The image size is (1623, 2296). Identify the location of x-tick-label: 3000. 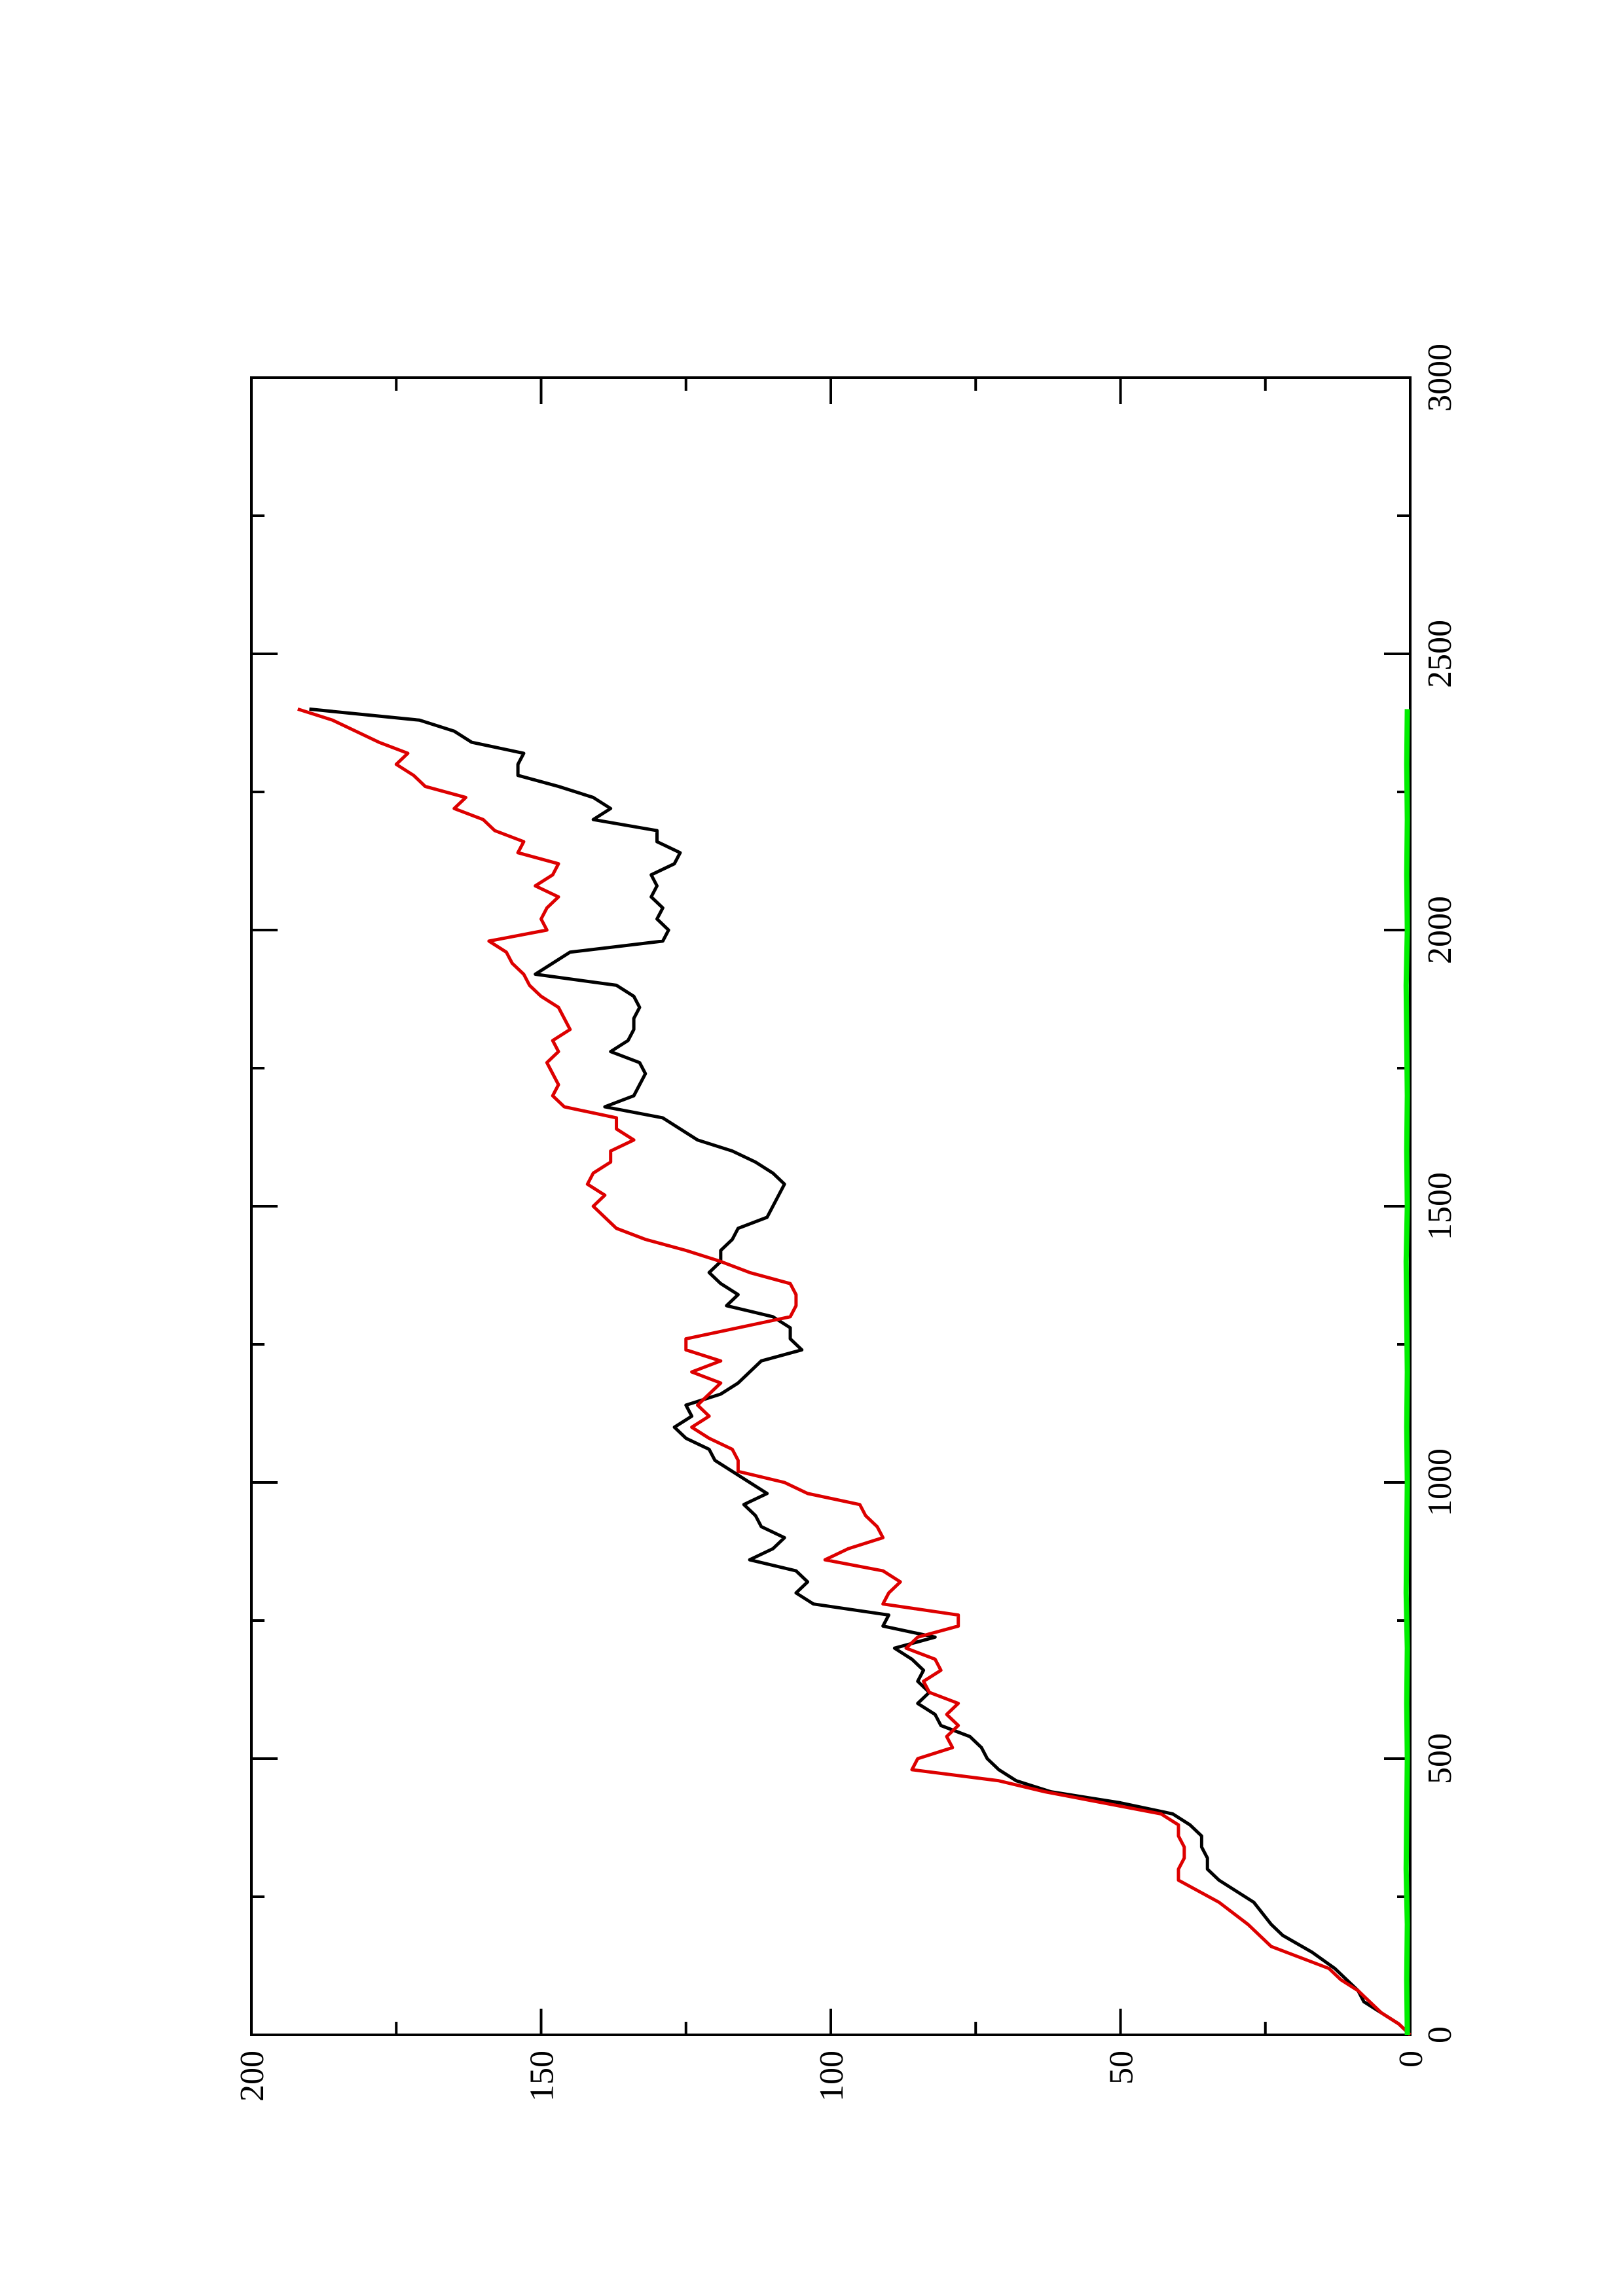
(1440, 378).